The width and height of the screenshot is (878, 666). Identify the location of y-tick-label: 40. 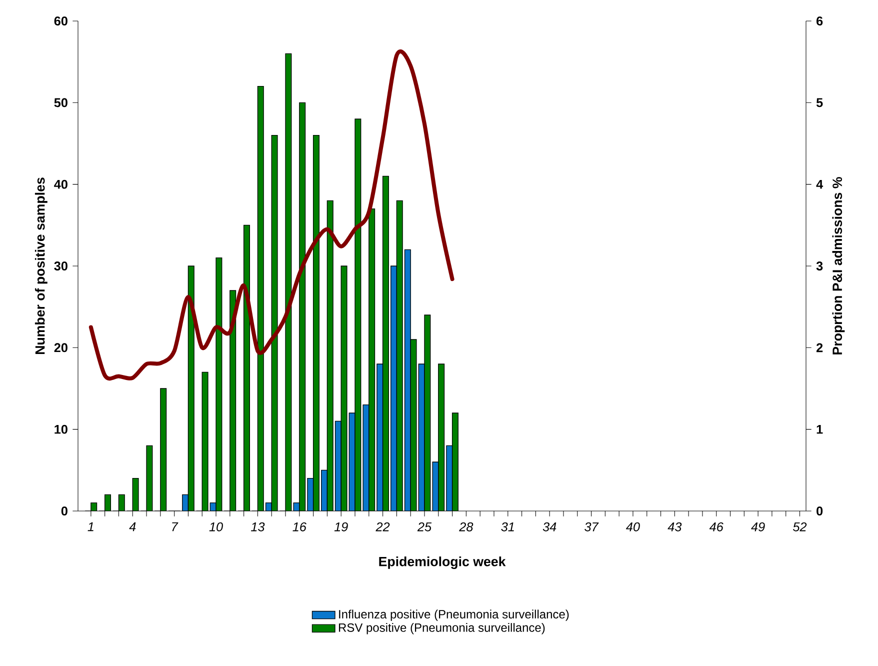
(61, 184).